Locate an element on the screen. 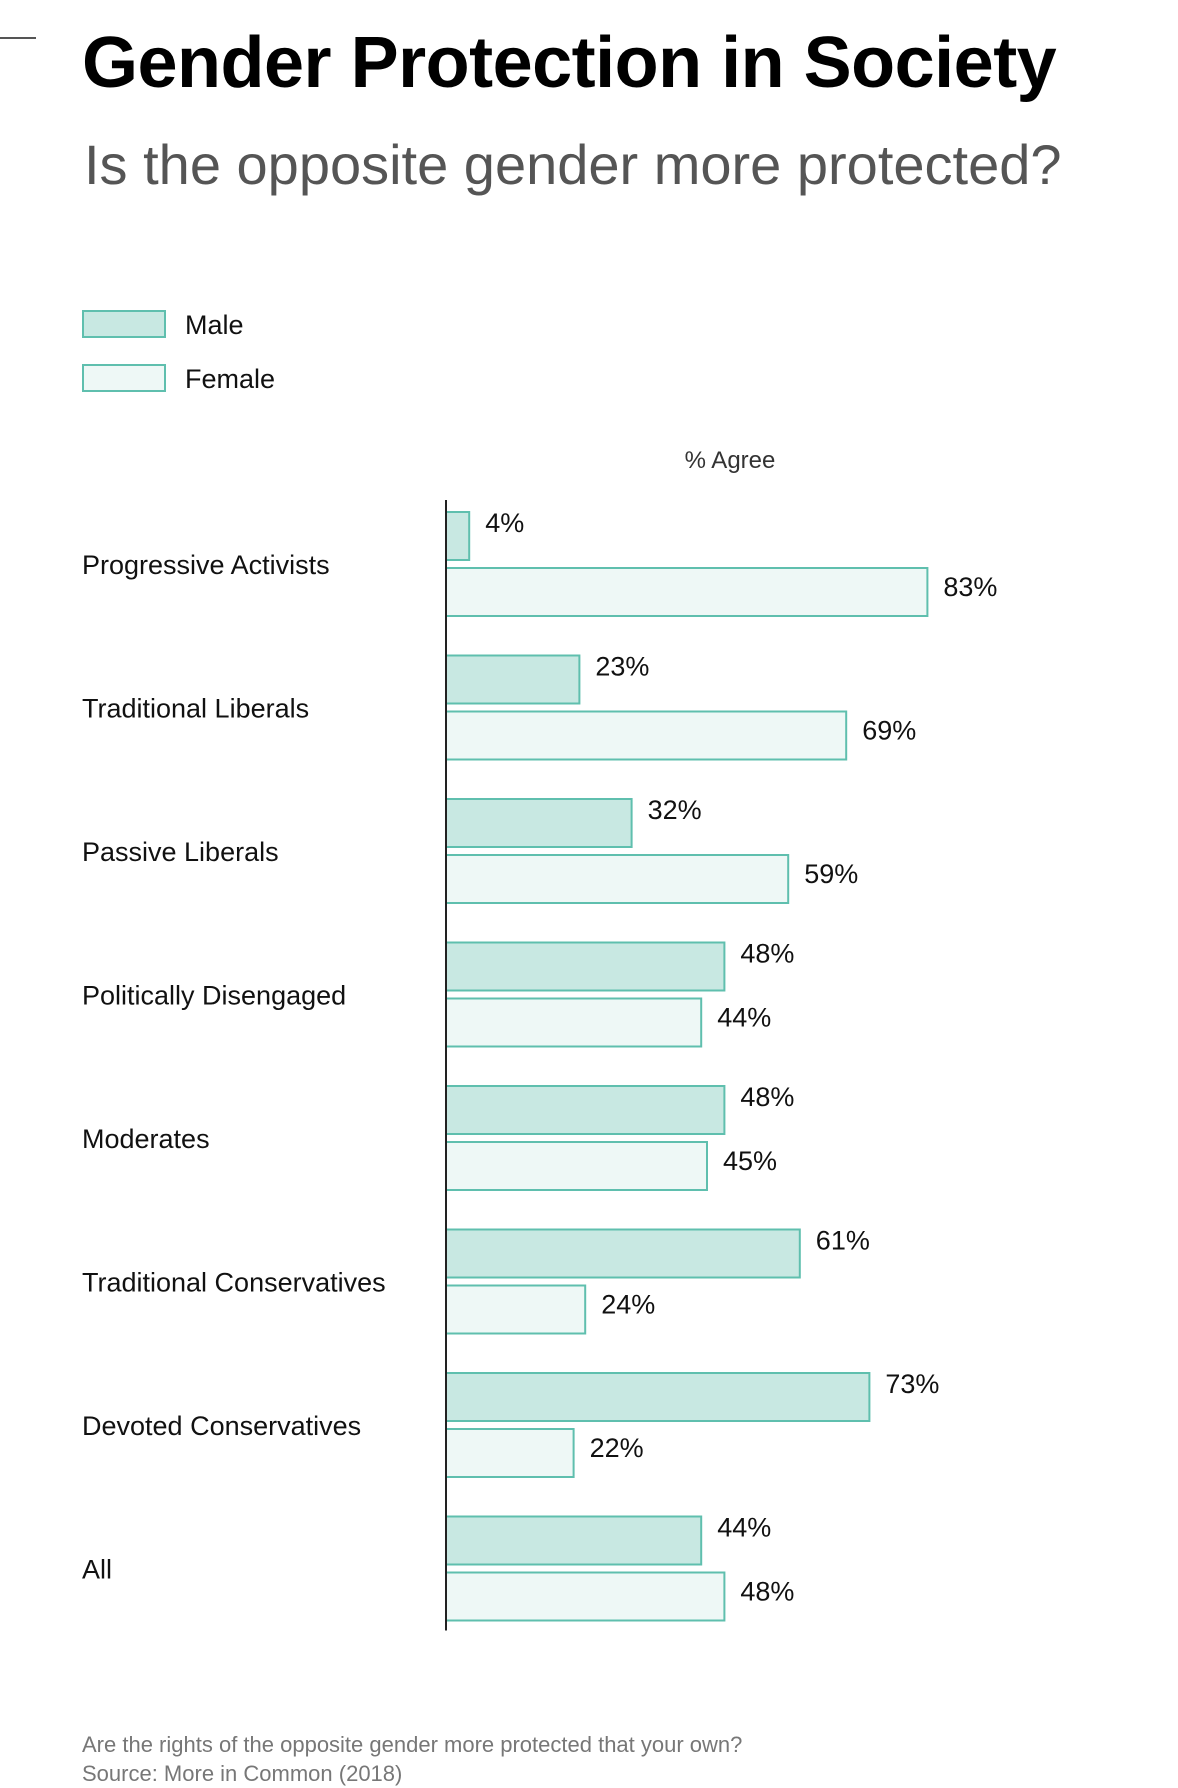 This screenshot has height=1788, width=1178. category-label: All is located at coordinates (97, 1570).